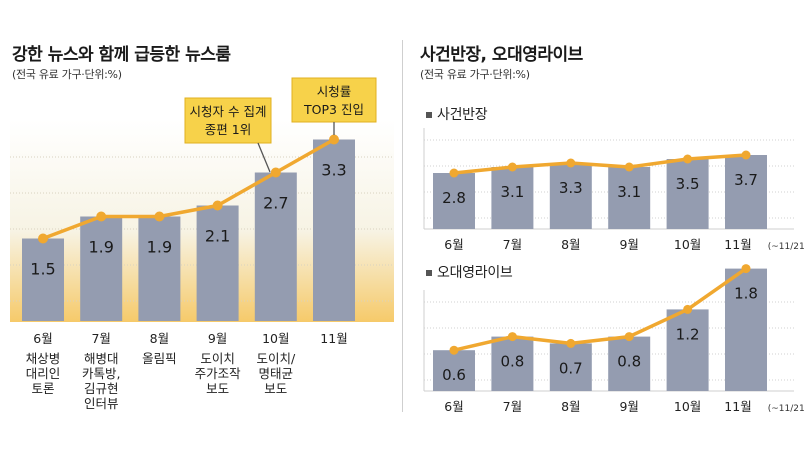  What do you see at coordinates (501, 55) in the screenshot?
I see `right-title: 사건반장, 오대영라이브` at bounding box center [501, 55].